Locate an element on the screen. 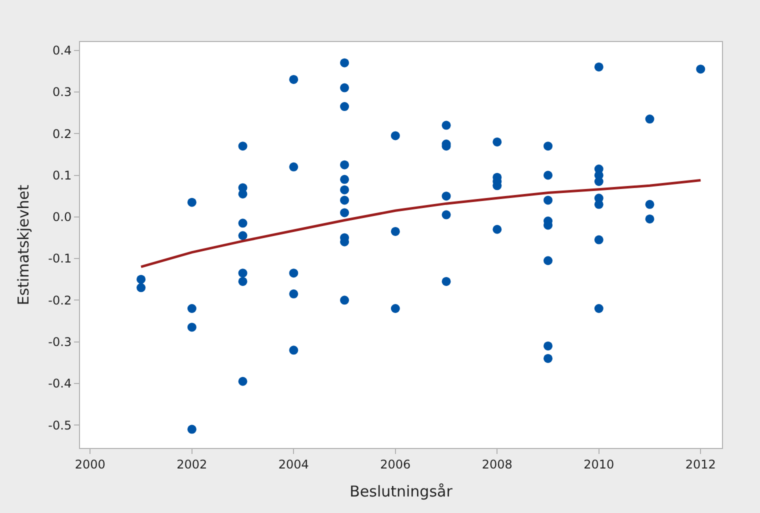  x-tick-label: 2004 is located at coordinates (293, 464).